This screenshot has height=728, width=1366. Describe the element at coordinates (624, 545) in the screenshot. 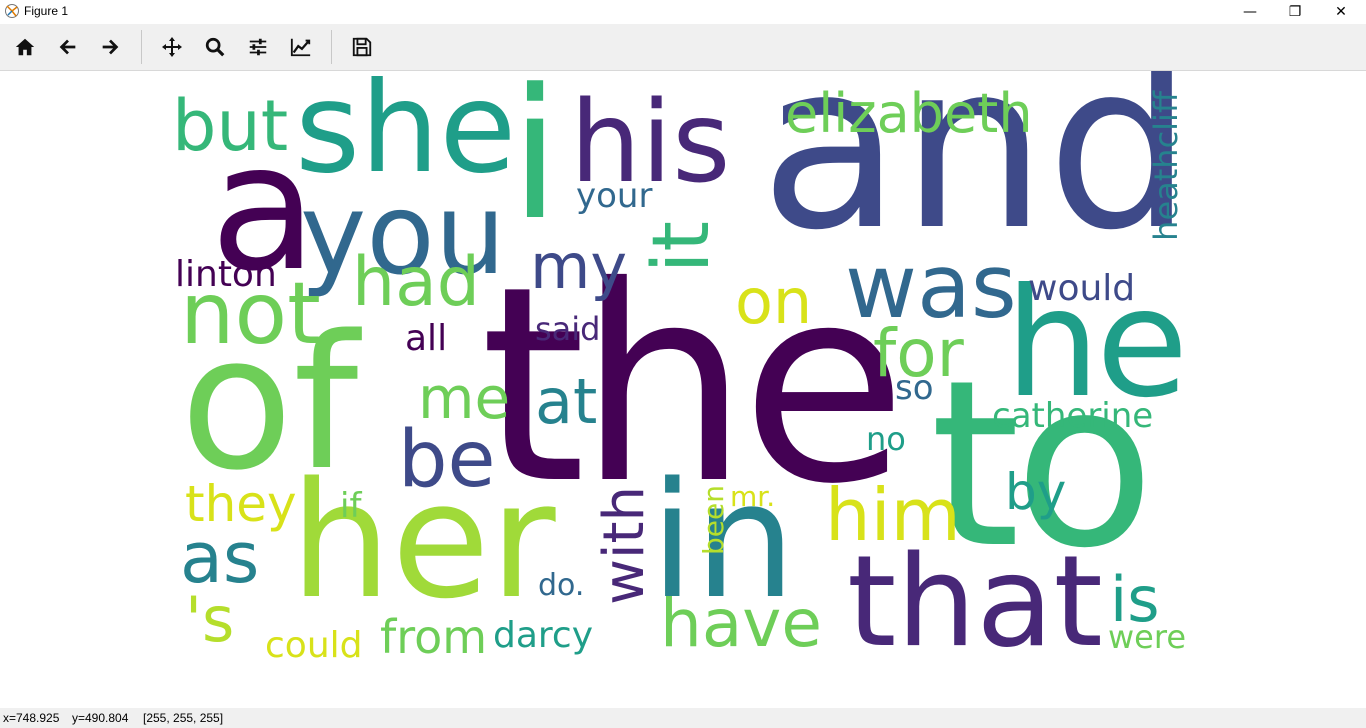

I see `wordcloud-word: with` at that location.